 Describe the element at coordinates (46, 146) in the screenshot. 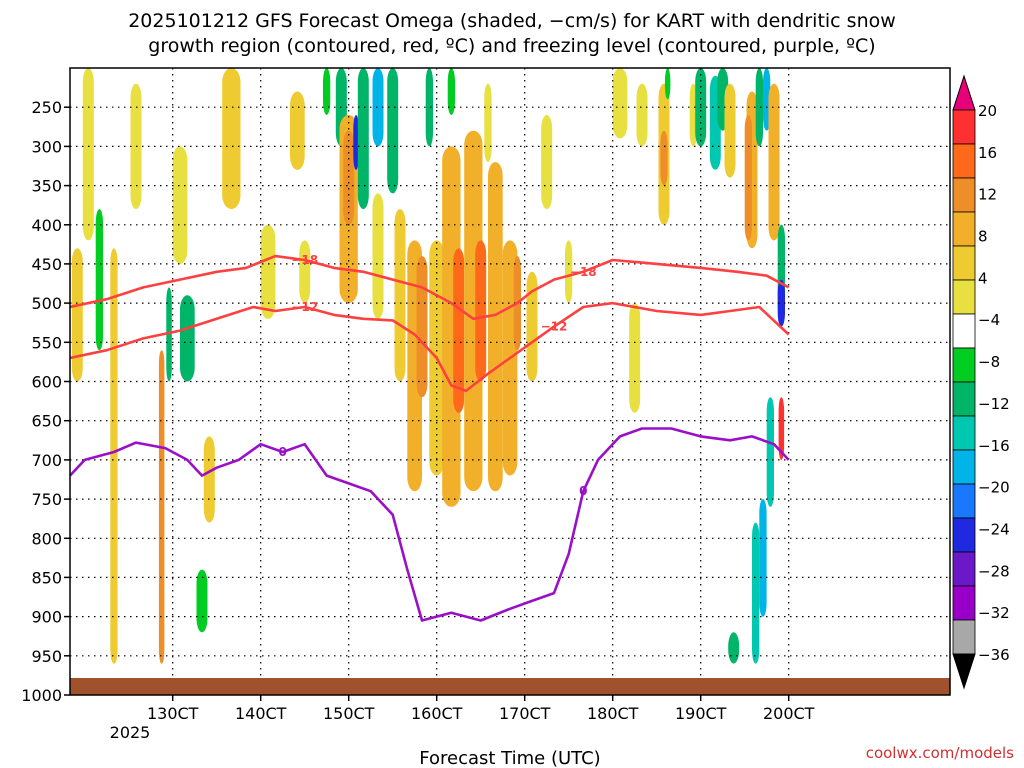

I see `y-tick-label-300: 300` at that location.